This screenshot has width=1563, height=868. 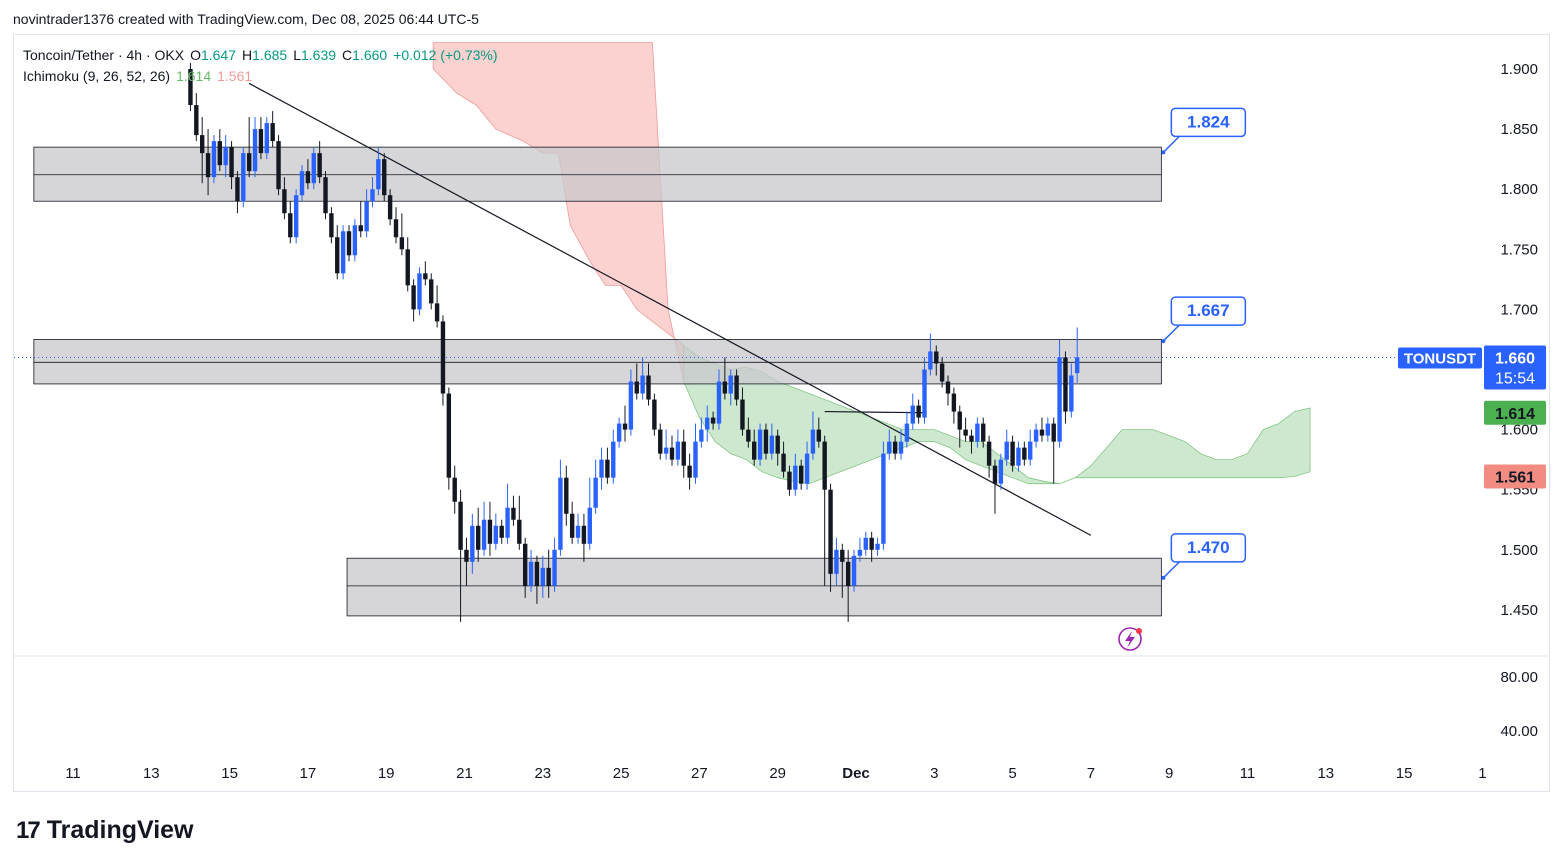 What do you see at coordinates (151, 773) in the screenshot?
I see `x-tick-label: 13` at bounding box center [151, 773].